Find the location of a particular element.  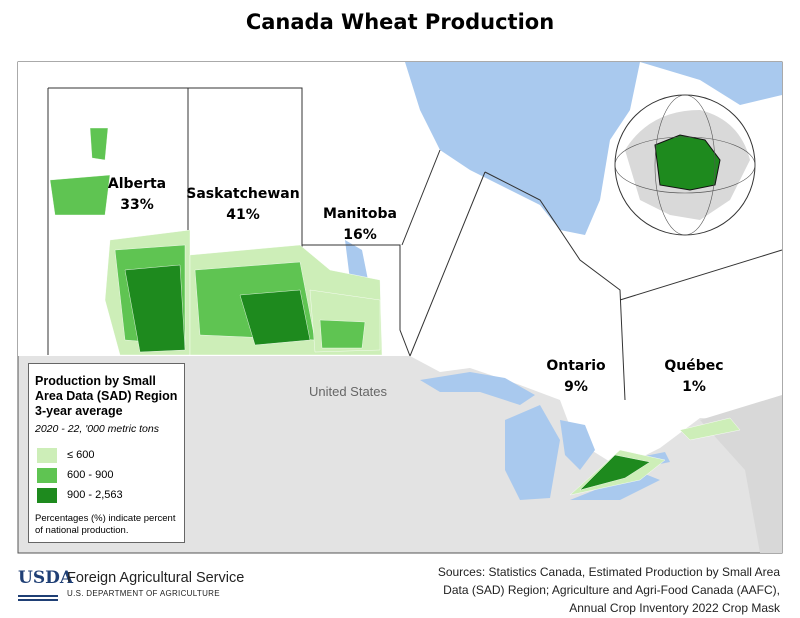

legend-title: Production by Small is located at coordinates (95, 381).